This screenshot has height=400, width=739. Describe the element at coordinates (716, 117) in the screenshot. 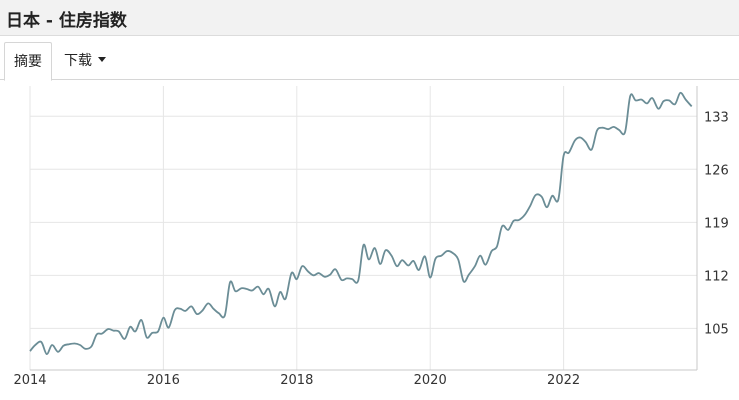

I see `y-tick-label: 133` at that location.